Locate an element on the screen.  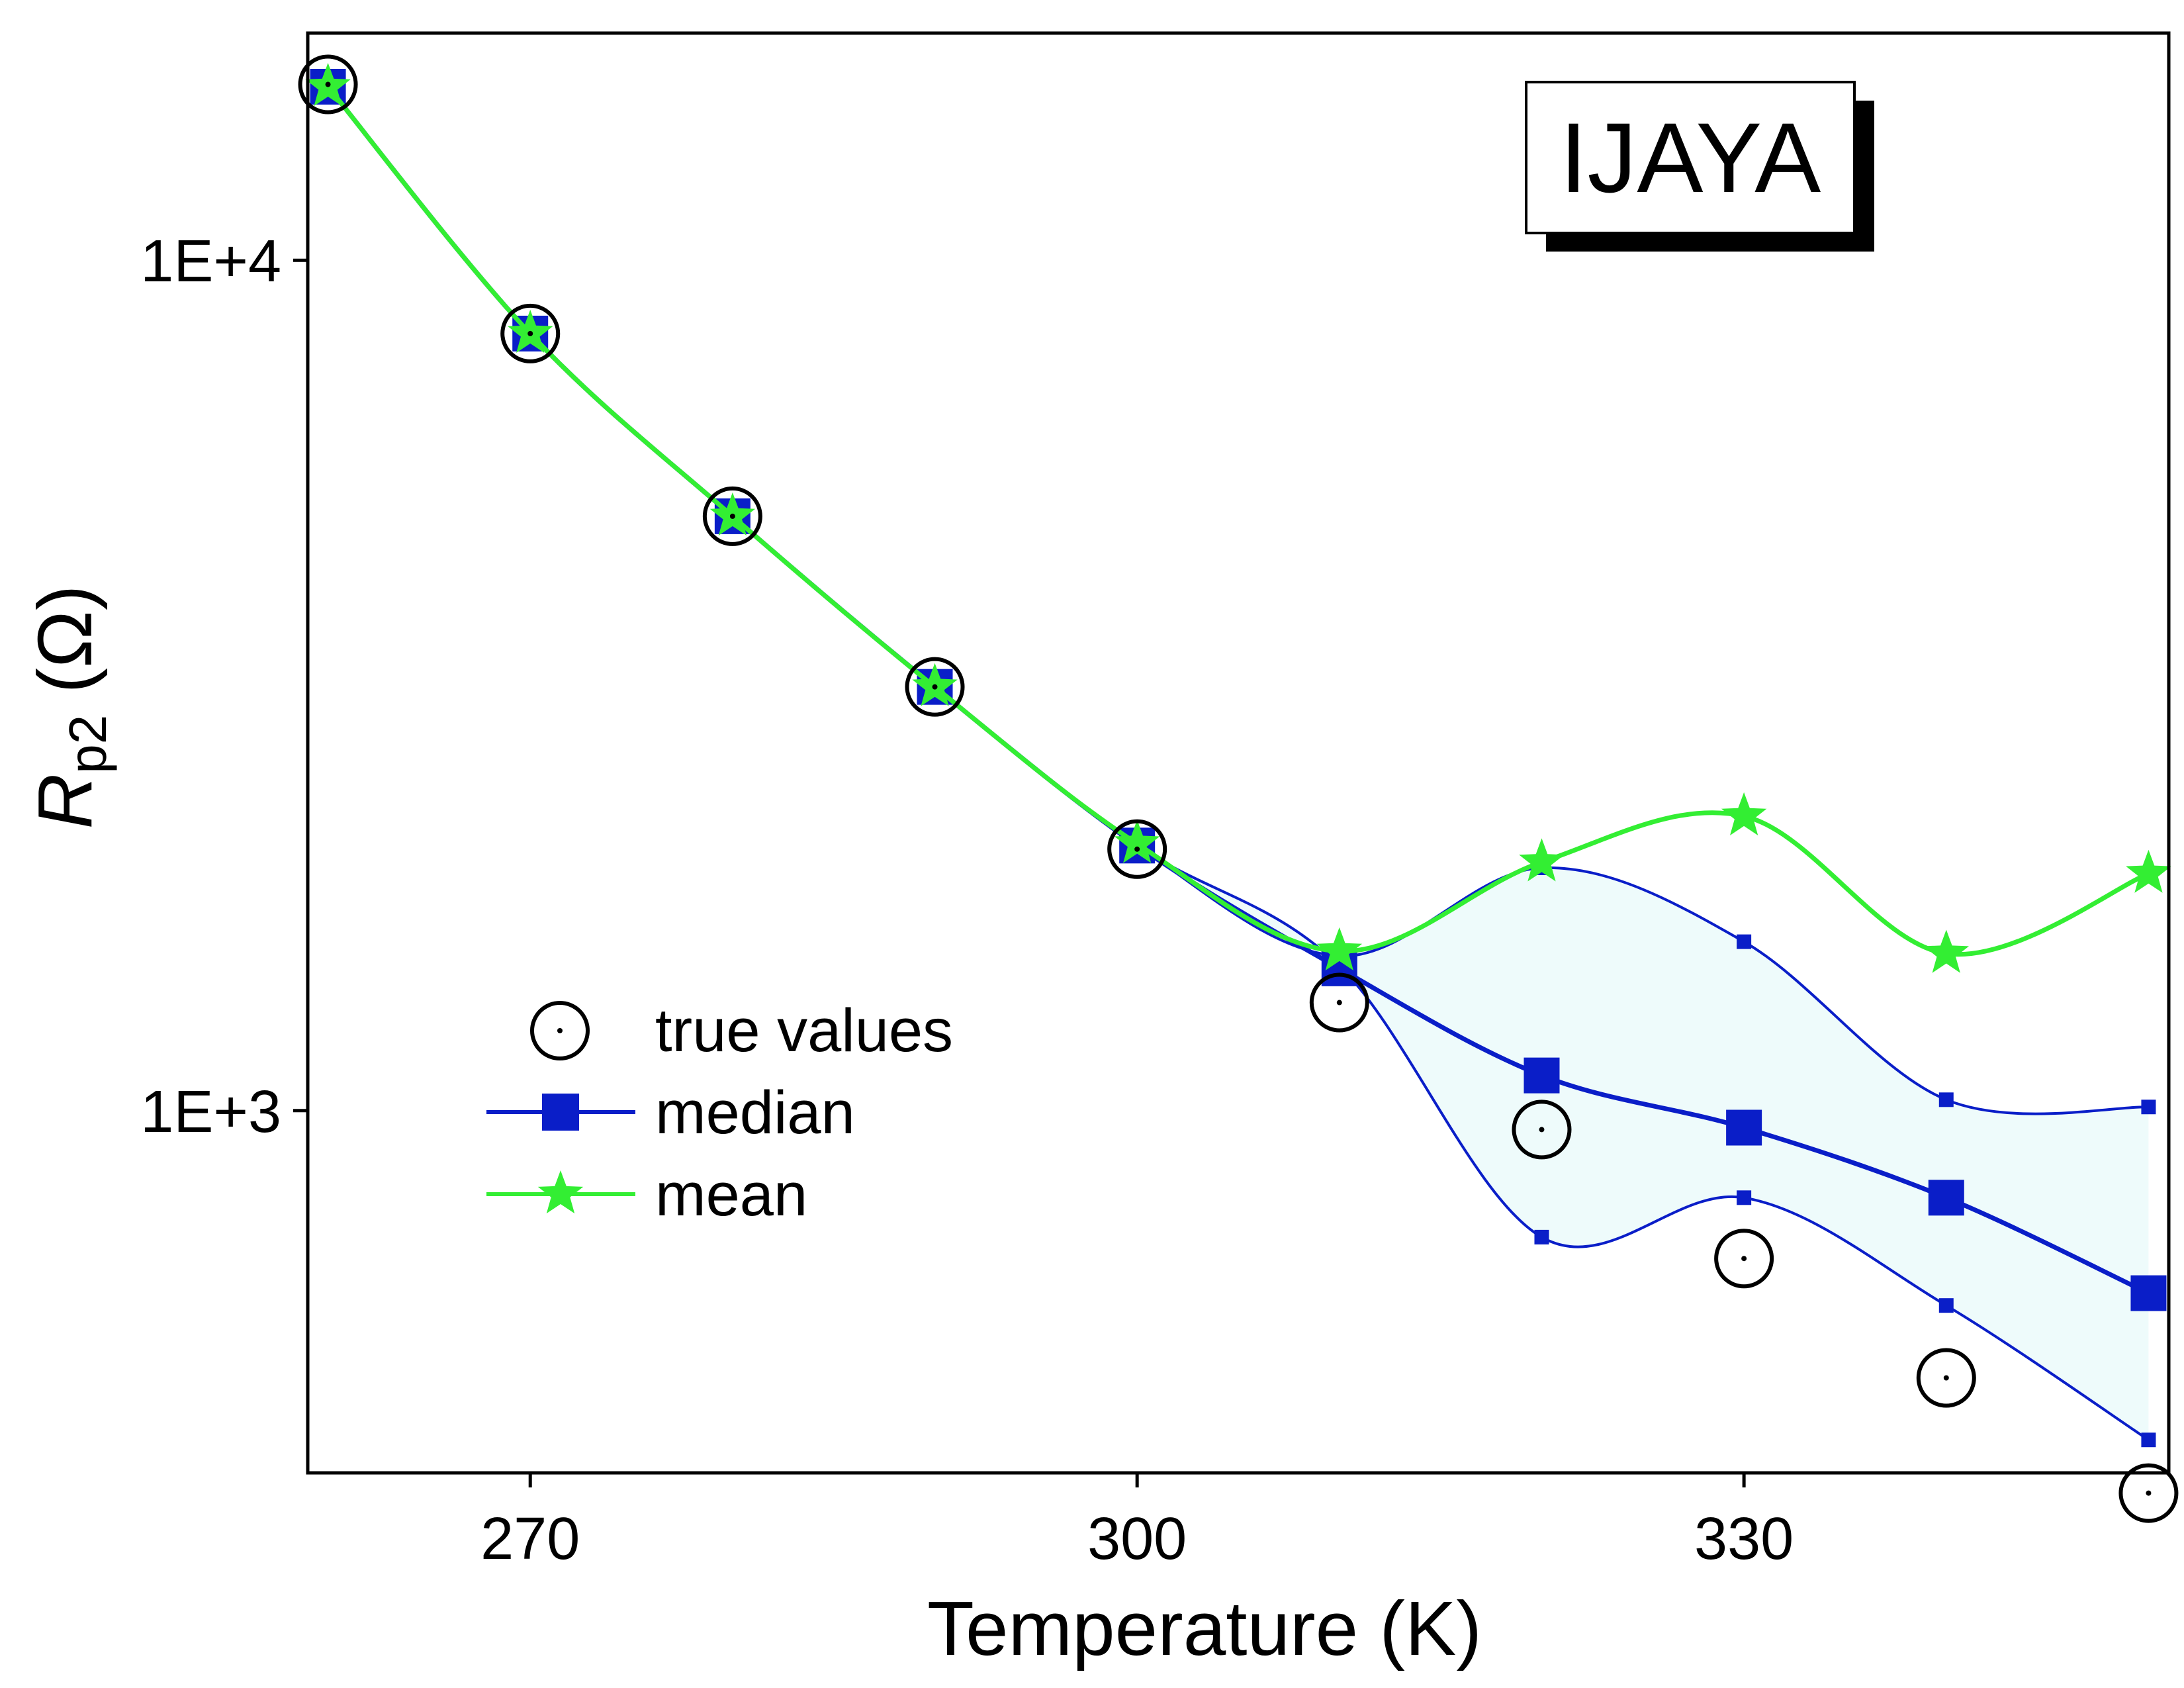
y-axis-title: Rp2 (Ω) is located at coordinates (69, 707).